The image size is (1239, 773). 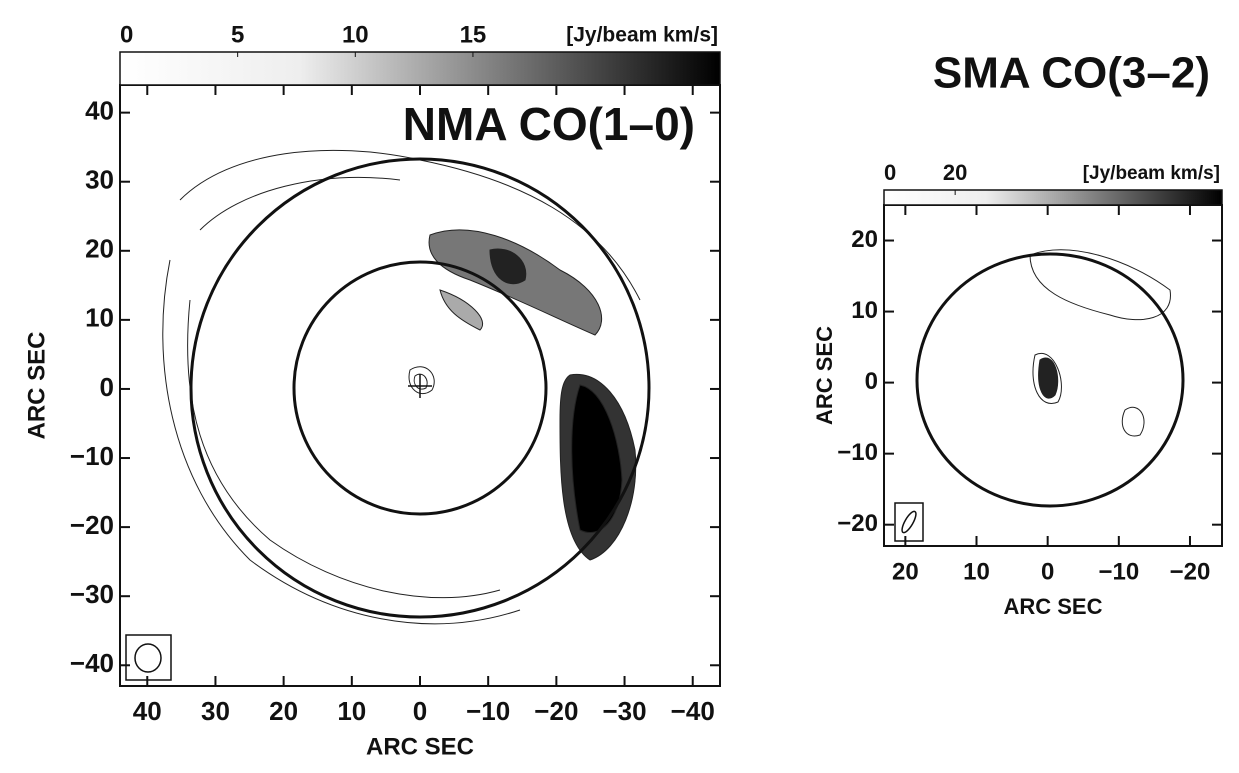 What do you see at coordinates (92, 594) in the screenshot?
I see `y-tick-label: −30` at bounding box center [92, 594].